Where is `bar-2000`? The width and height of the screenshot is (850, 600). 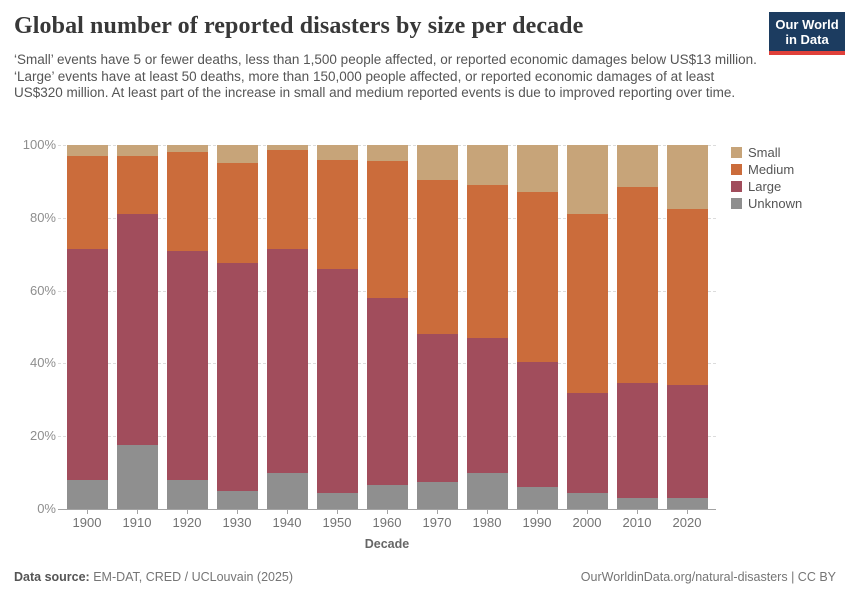 bar-2000 is located at coordinates (587, 327).